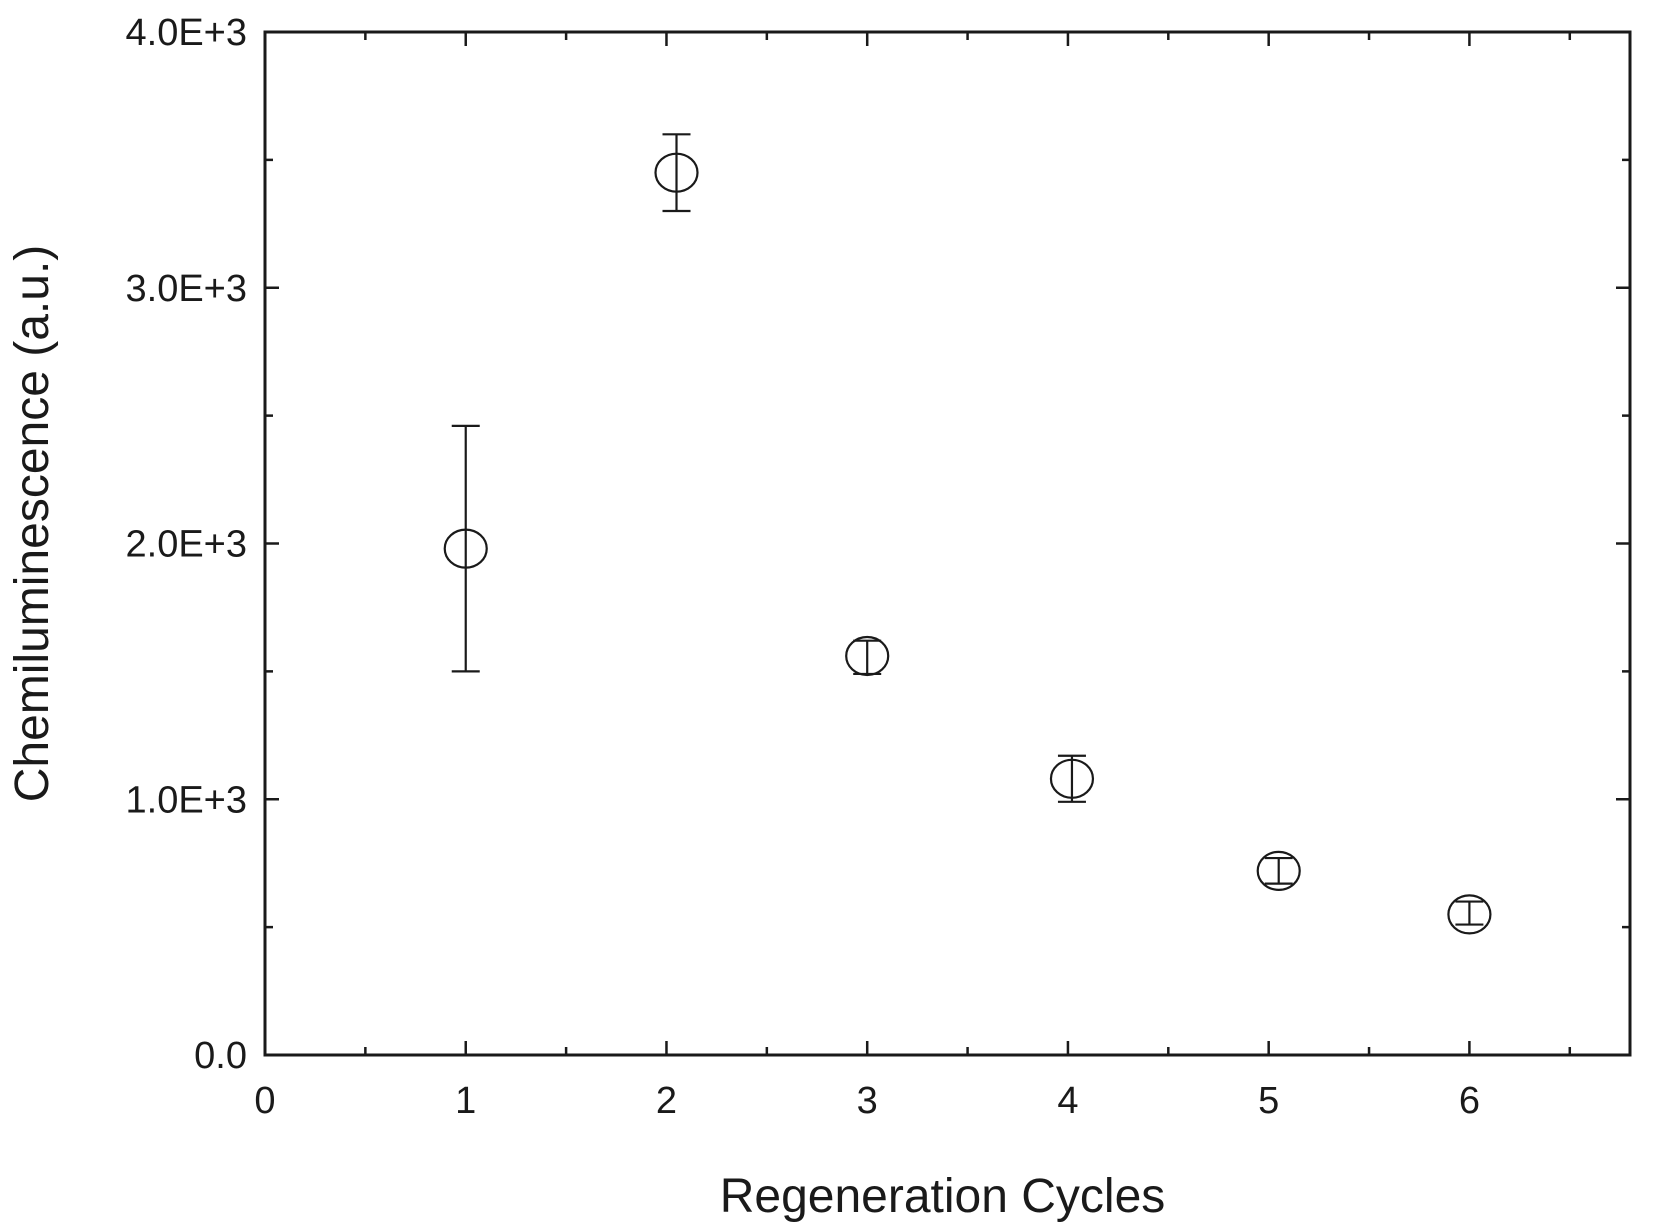  Describe the element at coordinates (187, 289) in the screenshot. I see `y-tick-label: 3.0E+3` at that location.